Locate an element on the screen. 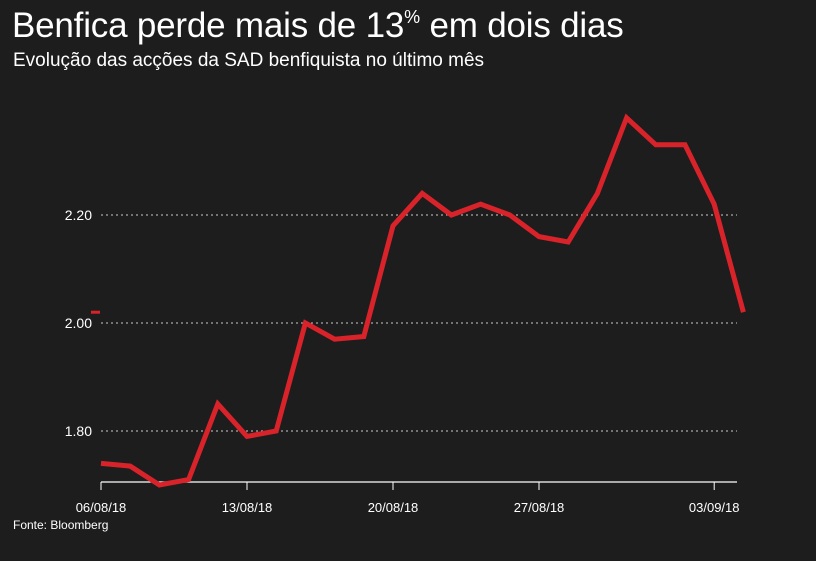 This screenshot has height=561, width=816. y-tick-label: 2.00 is located at coordinates (78, 323).